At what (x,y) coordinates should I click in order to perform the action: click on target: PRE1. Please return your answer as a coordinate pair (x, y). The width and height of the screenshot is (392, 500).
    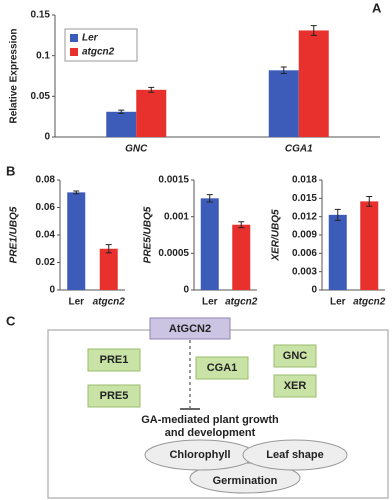
    Looking at the image, I should click on (114, 360).